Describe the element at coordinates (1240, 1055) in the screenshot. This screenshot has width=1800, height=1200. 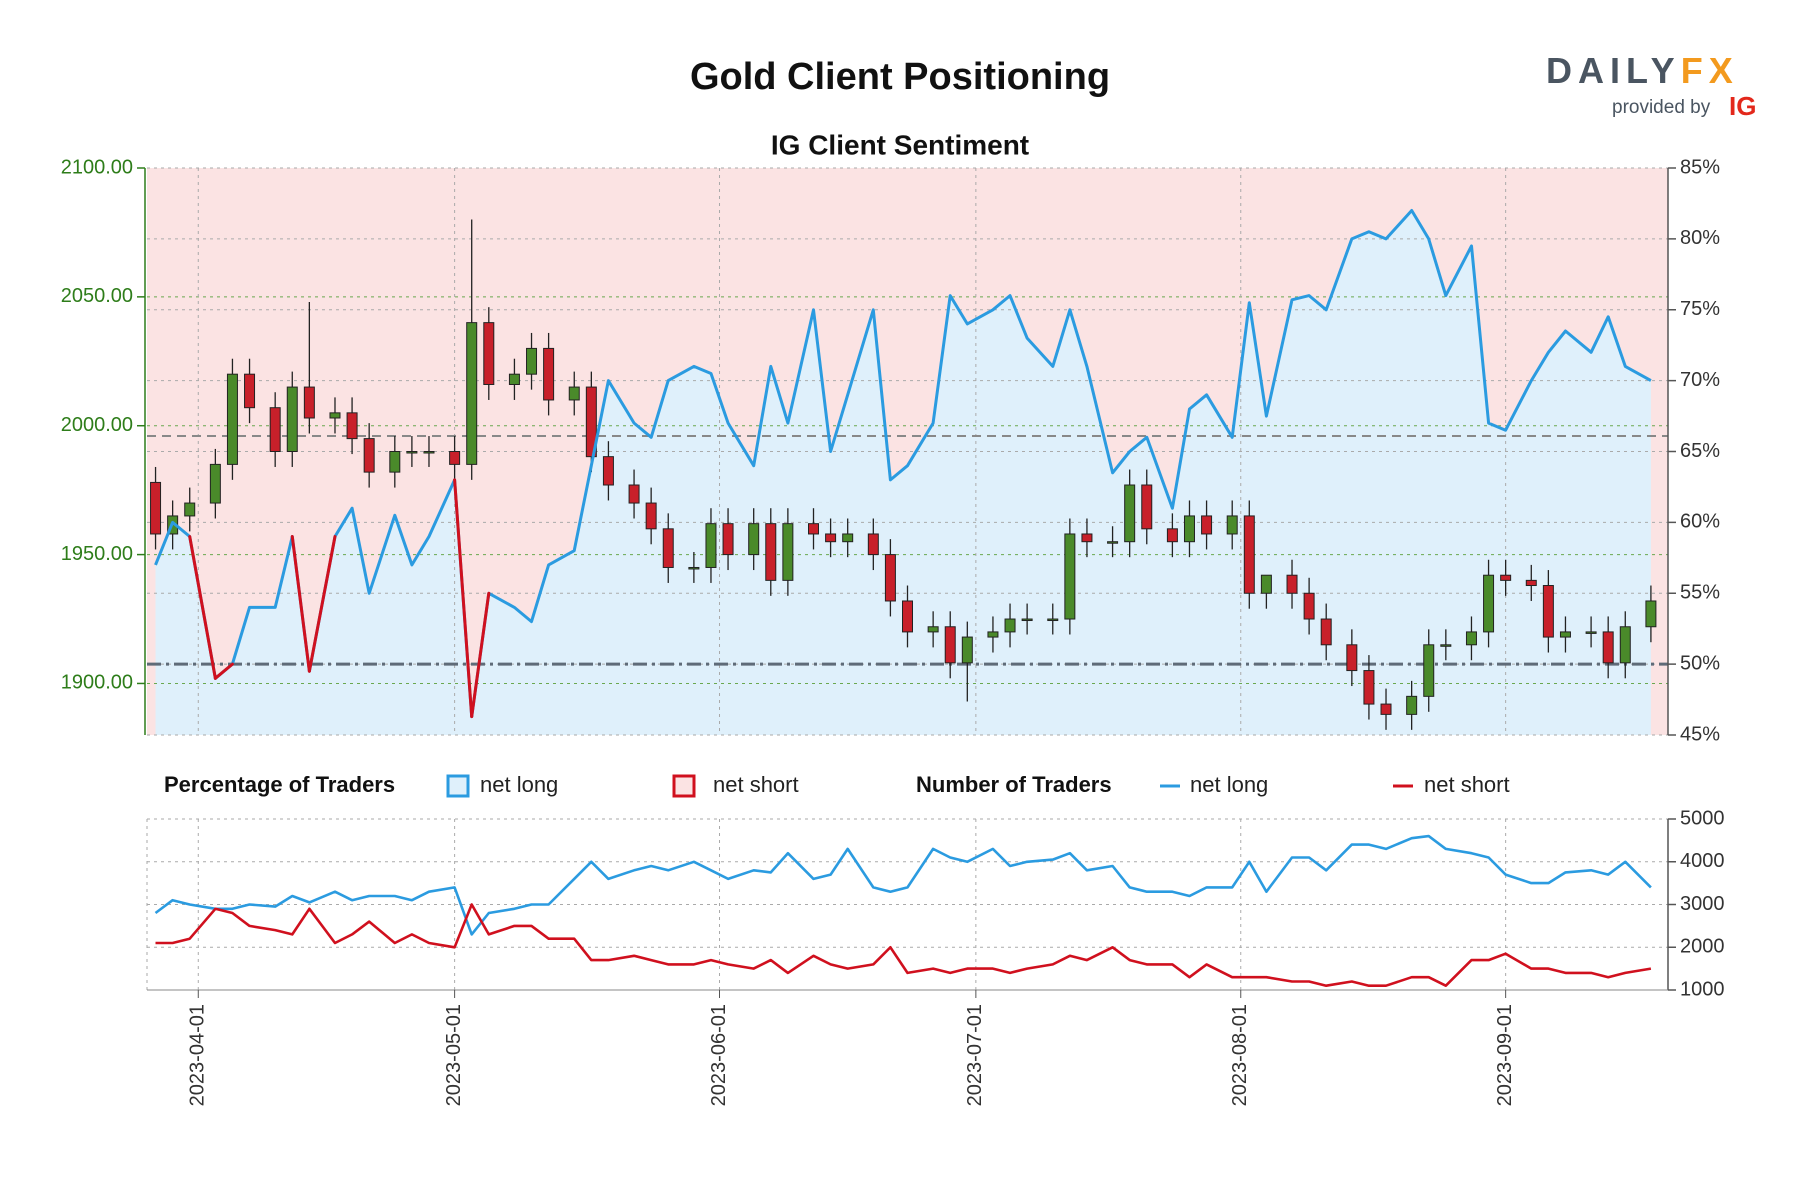
I see `x-tick-label: 2023-08-01` at that location.